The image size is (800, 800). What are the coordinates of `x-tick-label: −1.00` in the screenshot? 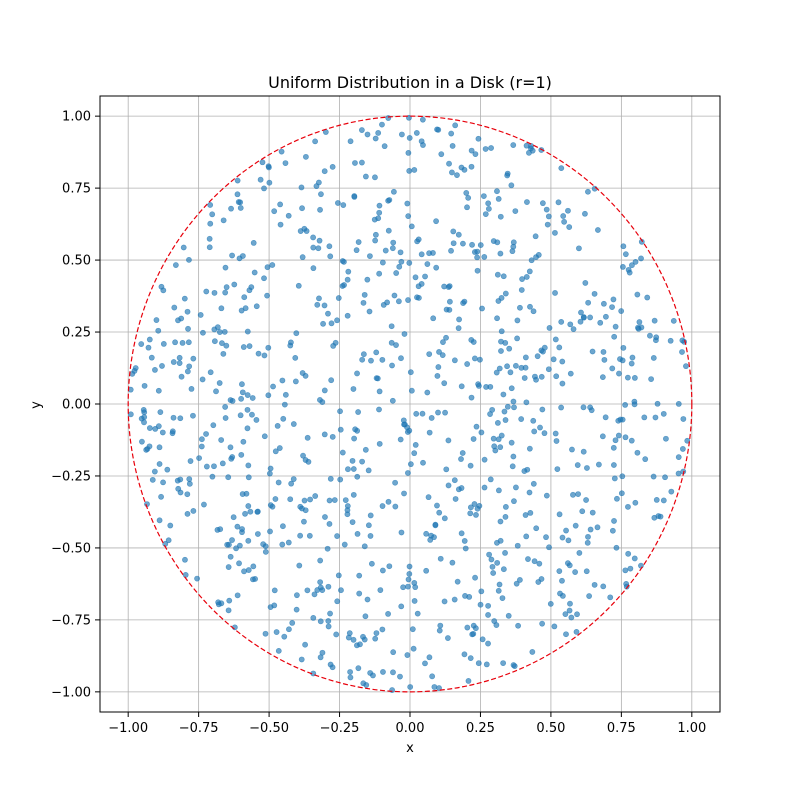 It's located at (128, 728).